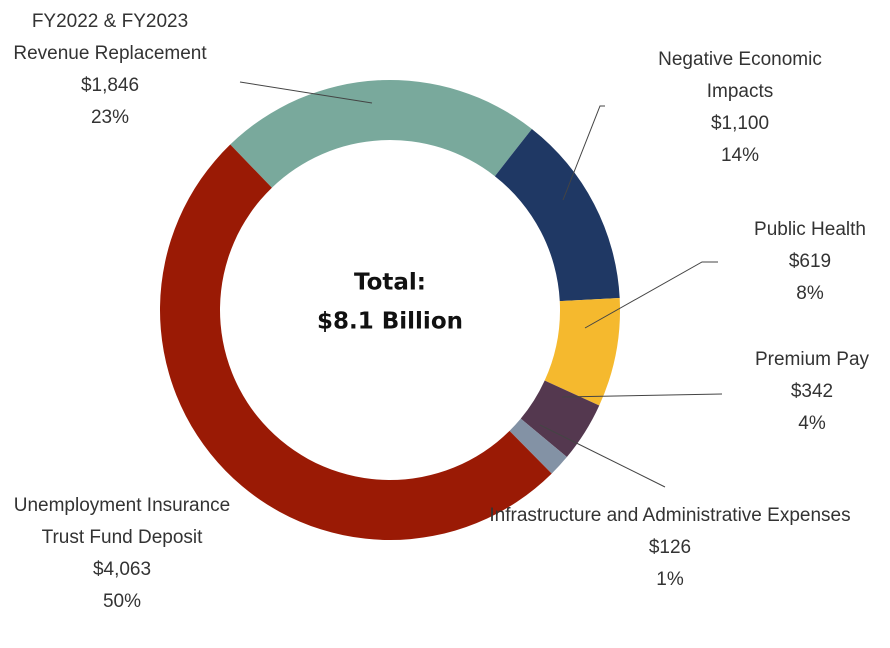  Describe the element at coordinates (110, 85) in the screenshot. I see `value-label: $1,846` at that location.